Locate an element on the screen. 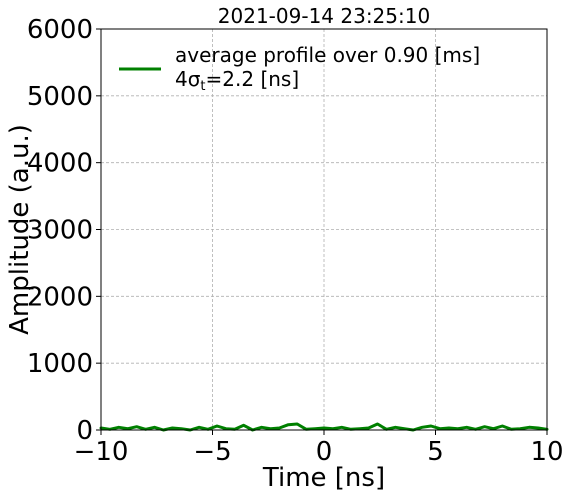 The height and width of the screenshot is (496, 568). legend-line2-prefix: 4σ is located at coordinates (188, 79).